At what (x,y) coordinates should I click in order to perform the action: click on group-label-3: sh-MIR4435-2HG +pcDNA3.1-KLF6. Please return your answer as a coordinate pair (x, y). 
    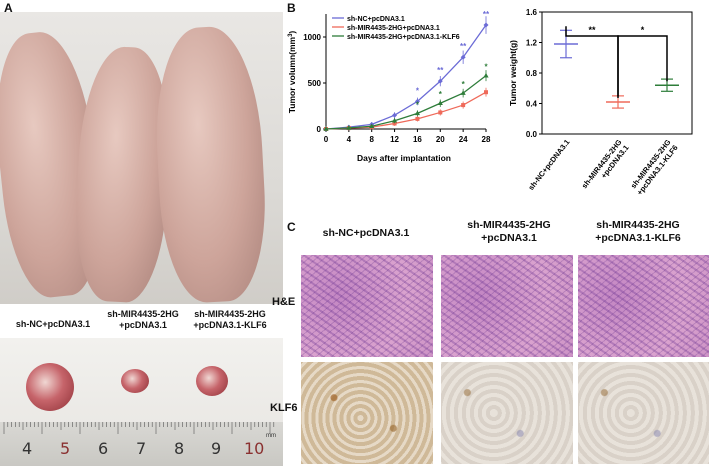
    Looking at the image, I should click on (230, 319).